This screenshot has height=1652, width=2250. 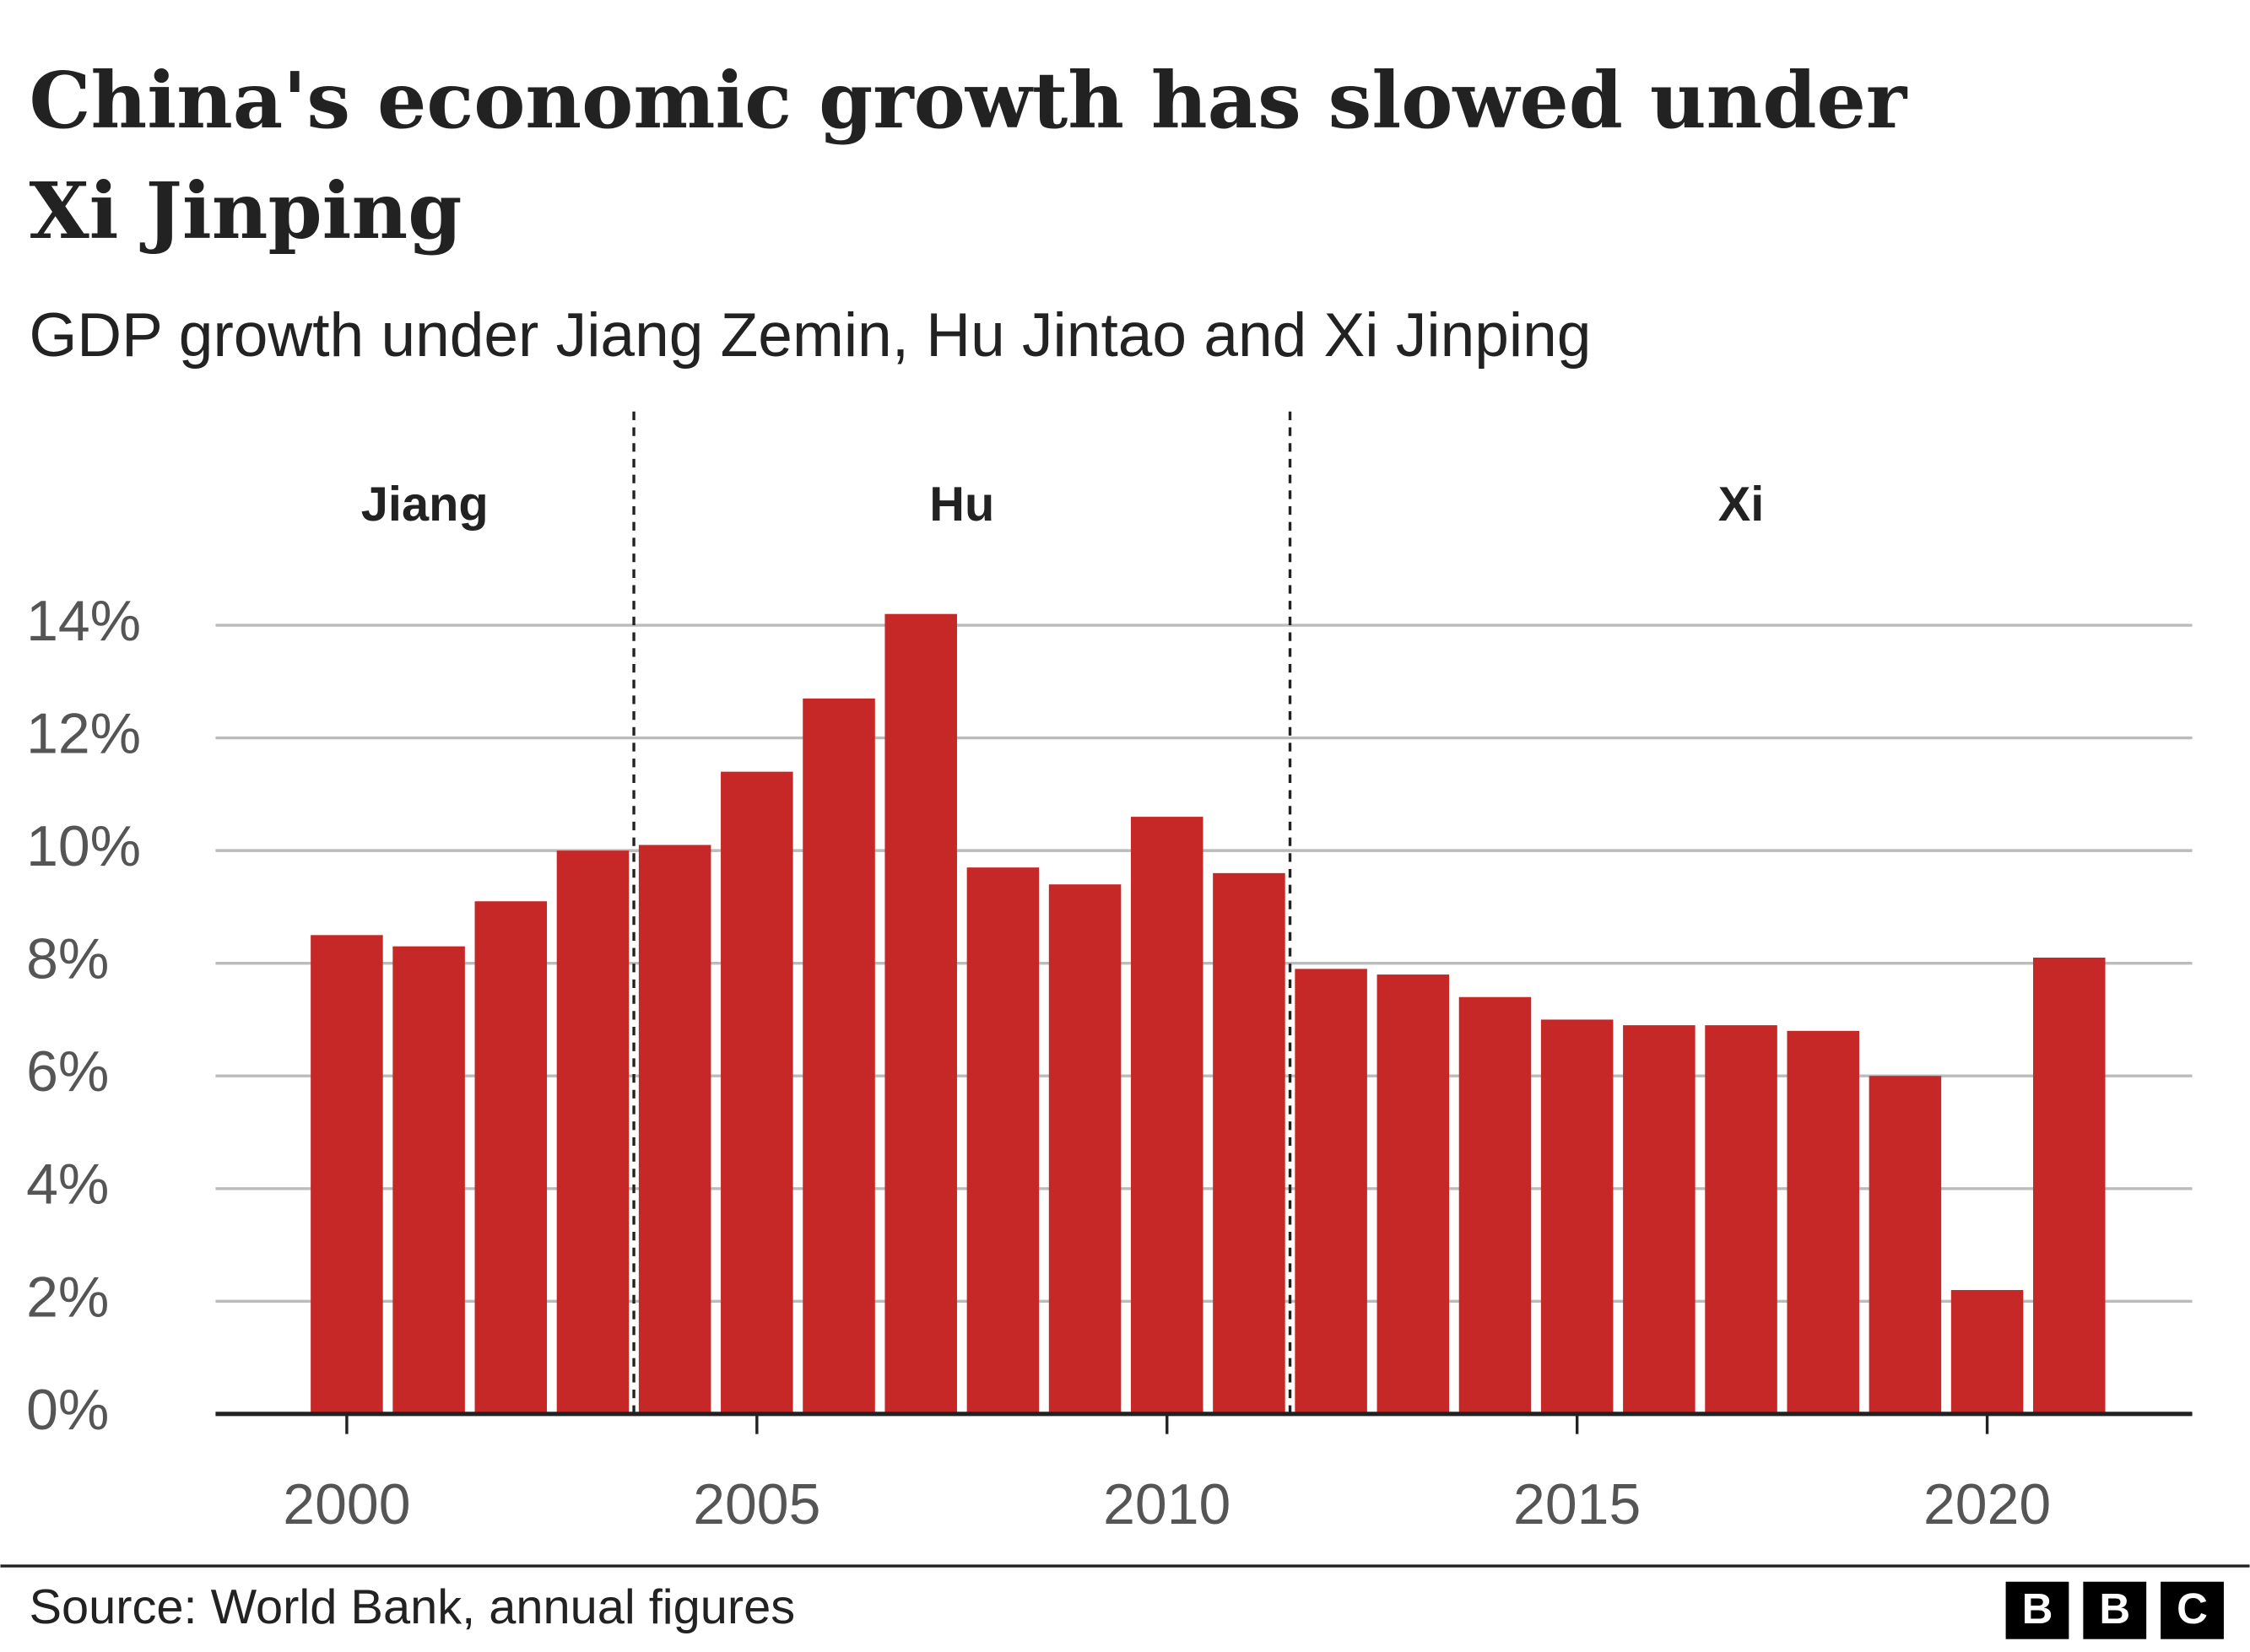 What do you see at coordinates (968, 100) in the screenshot?
I see `chart-title-line: China's economic growth has slowed under` at bounding box center [968, 100].